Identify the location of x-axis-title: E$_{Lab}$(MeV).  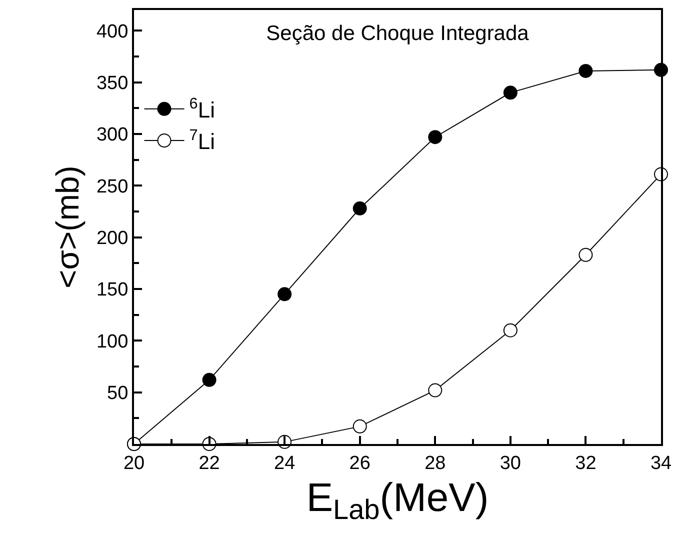
(397, 501).